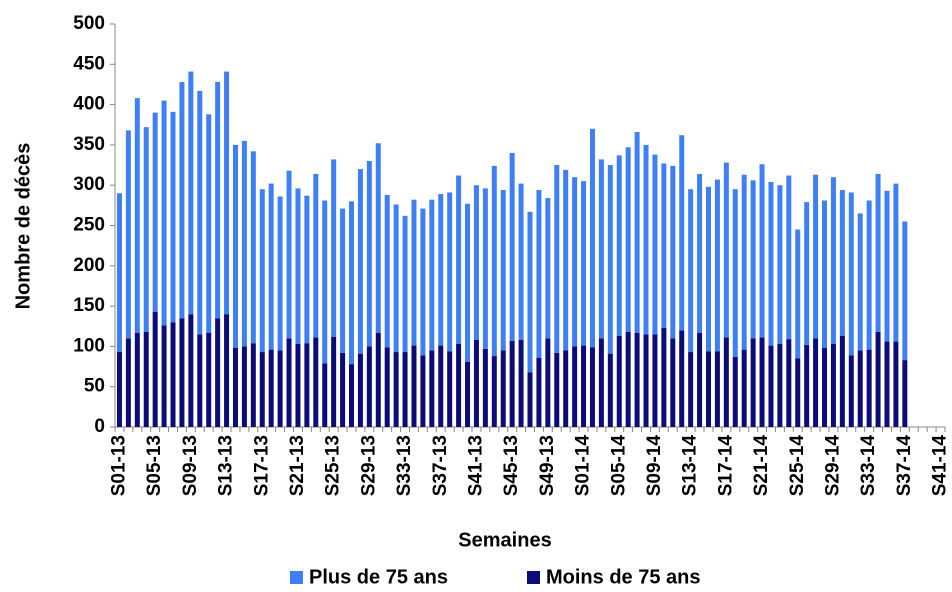 The image size is (952, 592). I want to click on x-axis-title: Semaines, so click(504, 540).